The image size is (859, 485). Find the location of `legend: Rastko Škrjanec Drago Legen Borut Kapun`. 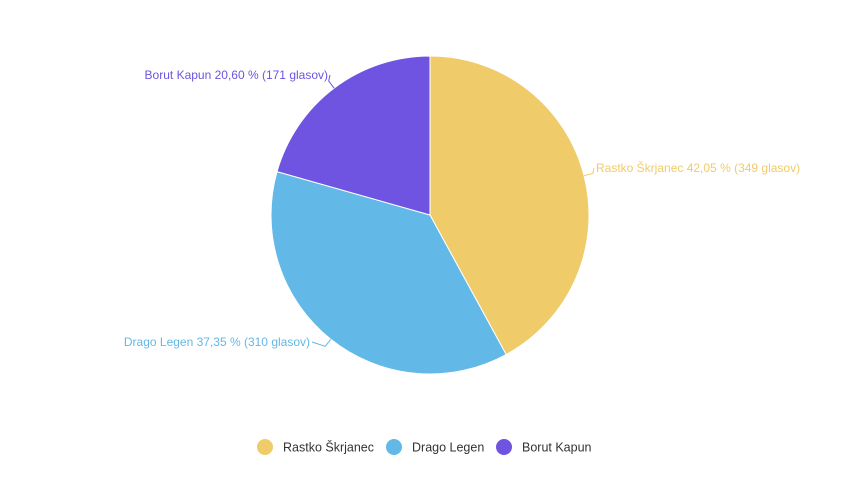

legend: Rastko Škrjanec Drago Legen Borut Kapun is located at coordinates (424, 447).